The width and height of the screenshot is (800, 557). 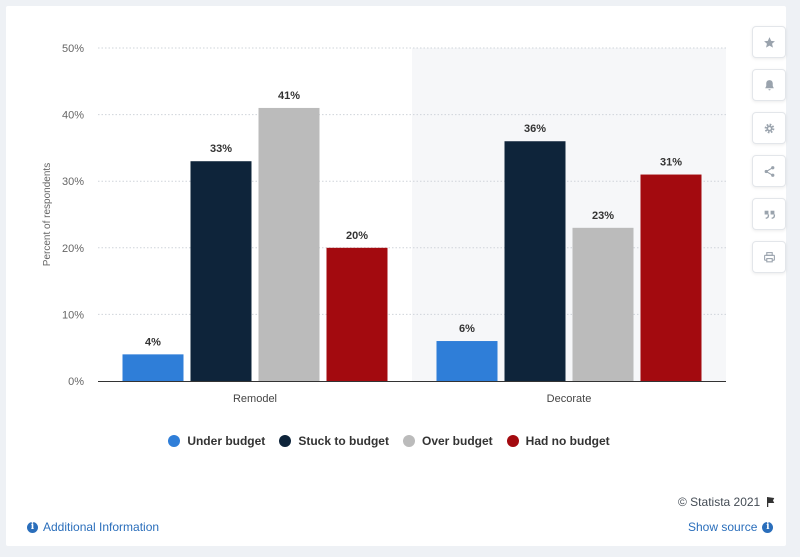 I want to click on legend-item: Under budget, so click(x=216, y=441).